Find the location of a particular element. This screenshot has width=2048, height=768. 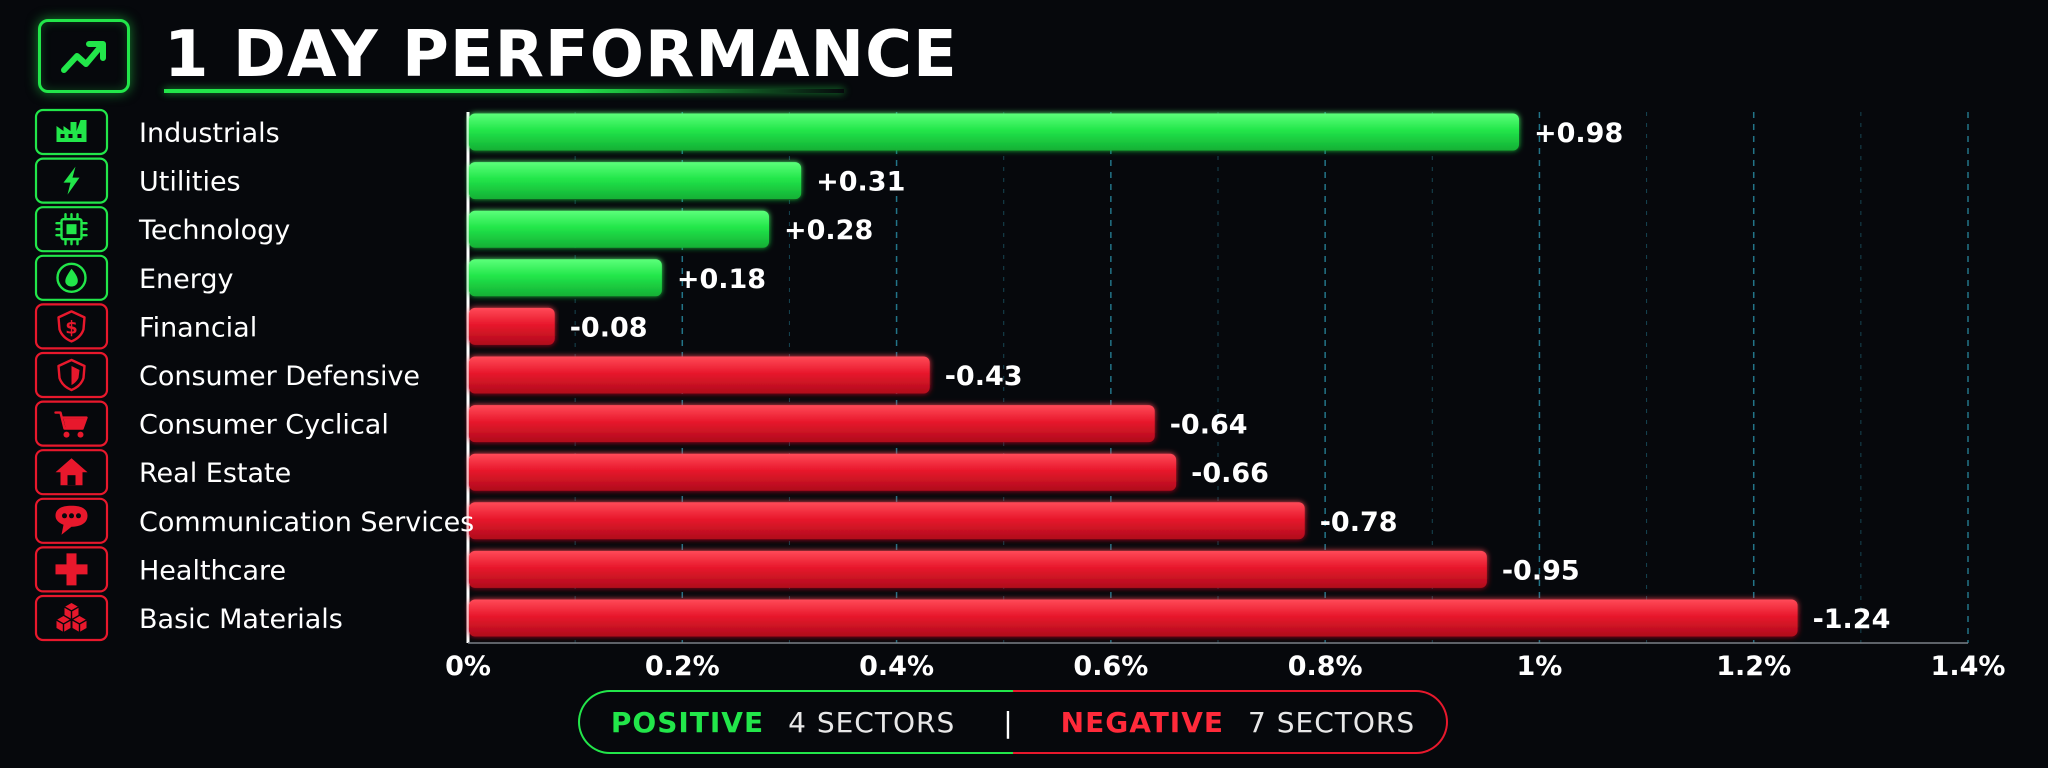

house-icon is located at coordinates (71, 472).